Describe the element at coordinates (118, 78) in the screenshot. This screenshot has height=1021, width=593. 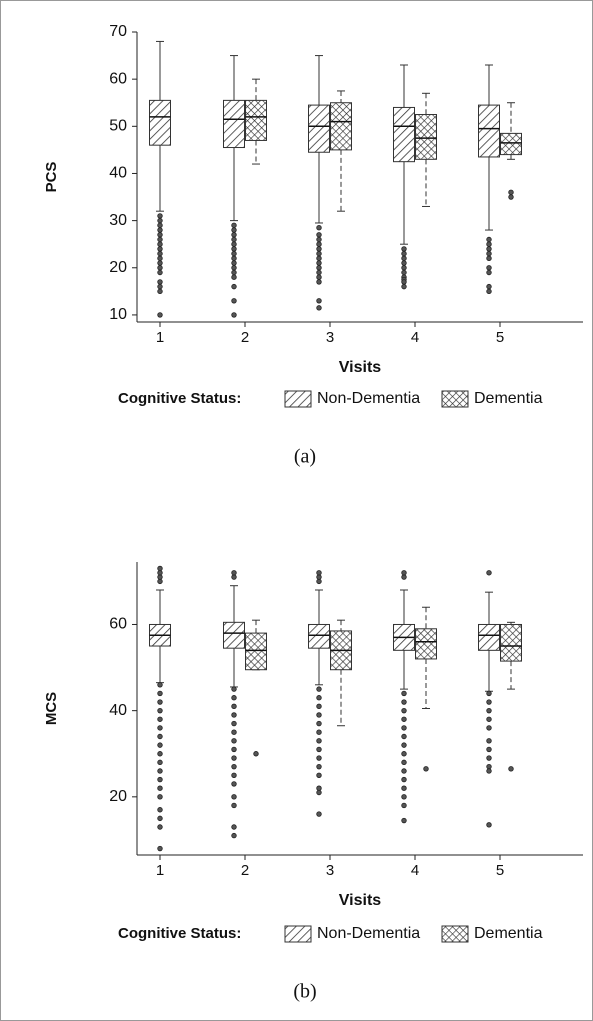
I see `y-tick-label: 60` at that location.